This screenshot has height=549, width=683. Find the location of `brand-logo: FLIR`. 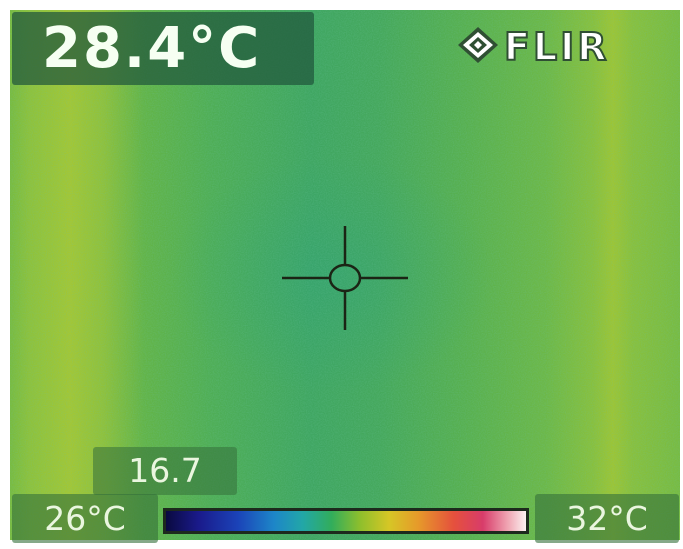

brand-logo: FLIR is located at coordinates (533, 47).